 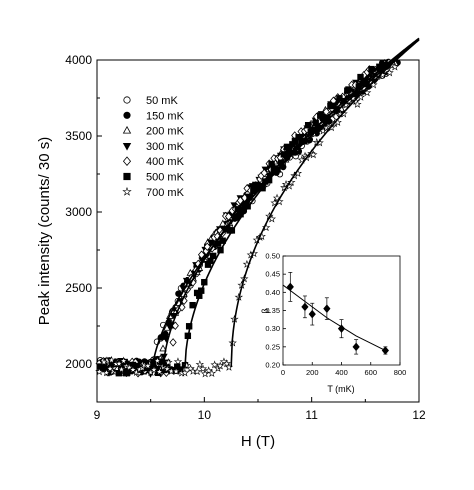 I want to click on legend-label: 150 mK, so click(x=165, y=116).